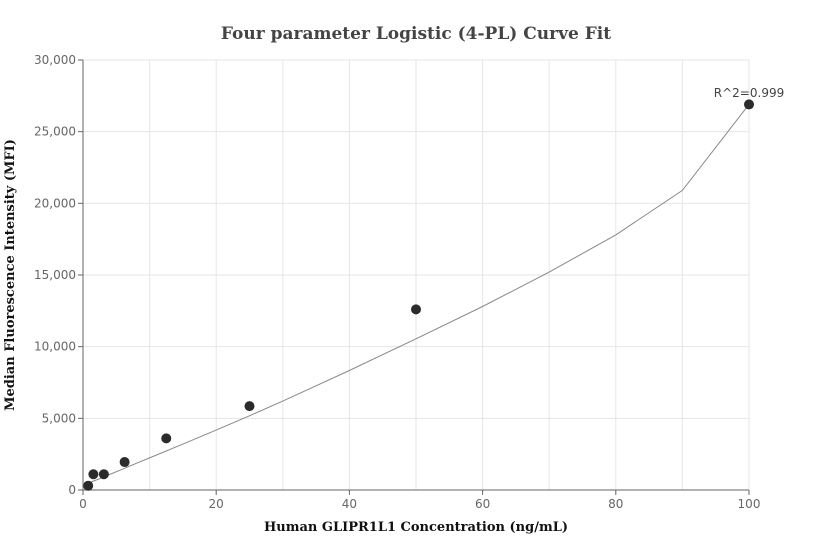  What do you see at coordinates (59, 418) in the screenshot?
I see `y-tick-label: 5,000` at bounding box center [59, 418].